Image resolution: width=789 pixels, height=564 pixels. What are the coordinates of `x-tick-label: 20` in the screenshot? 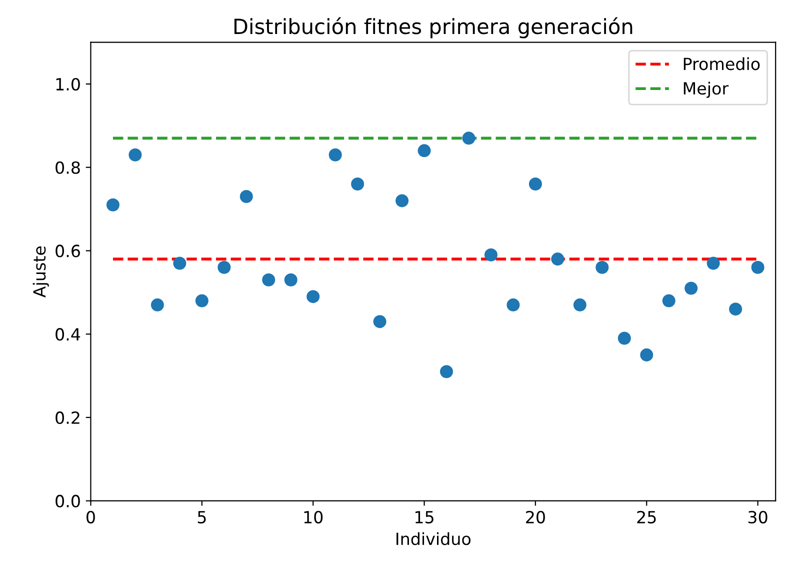 It's located at (535, 517).